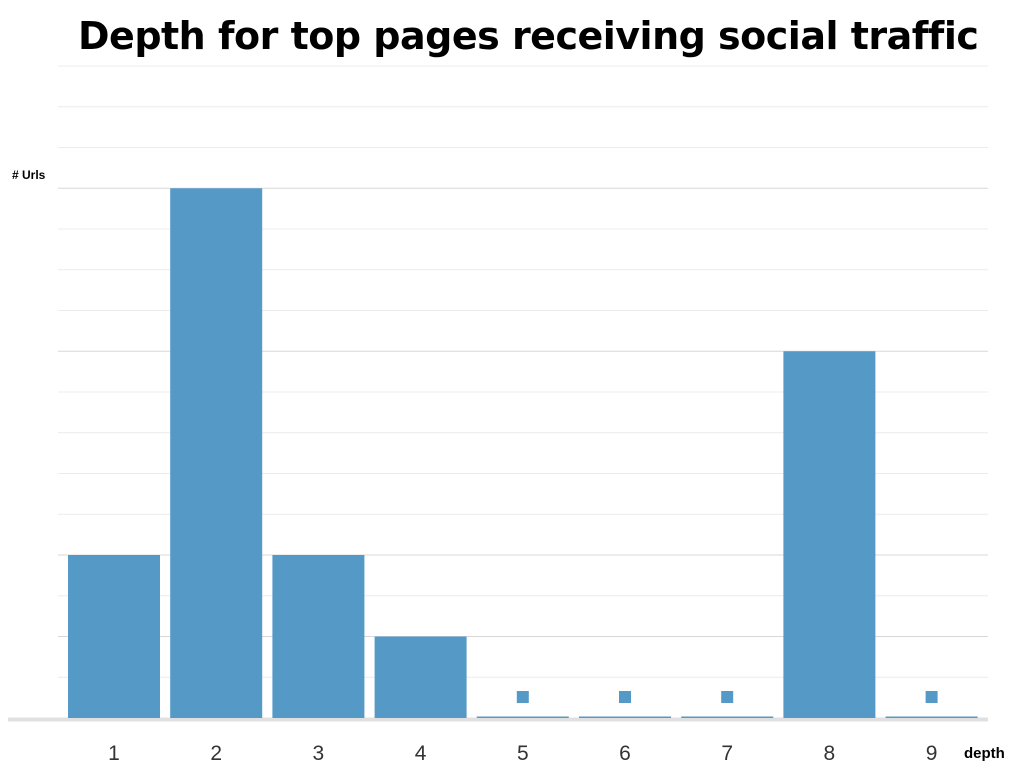 The height and width of the screenshot is (784, 1032). Describe the element at coordinates (932, 753) in the screenshot. I see `x-tick-label: 9` at that location.